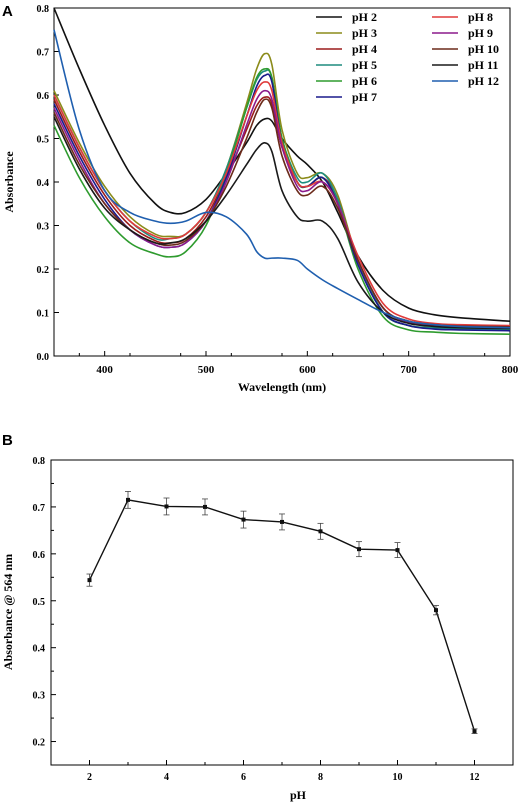 The width and height of the screenshot is (529, 806). What do you see at coordinates (298, 363) in the screenshot?
I see `panel-a-x-ticks: 400 500 600 700 800` at bounding box center [298, 363].